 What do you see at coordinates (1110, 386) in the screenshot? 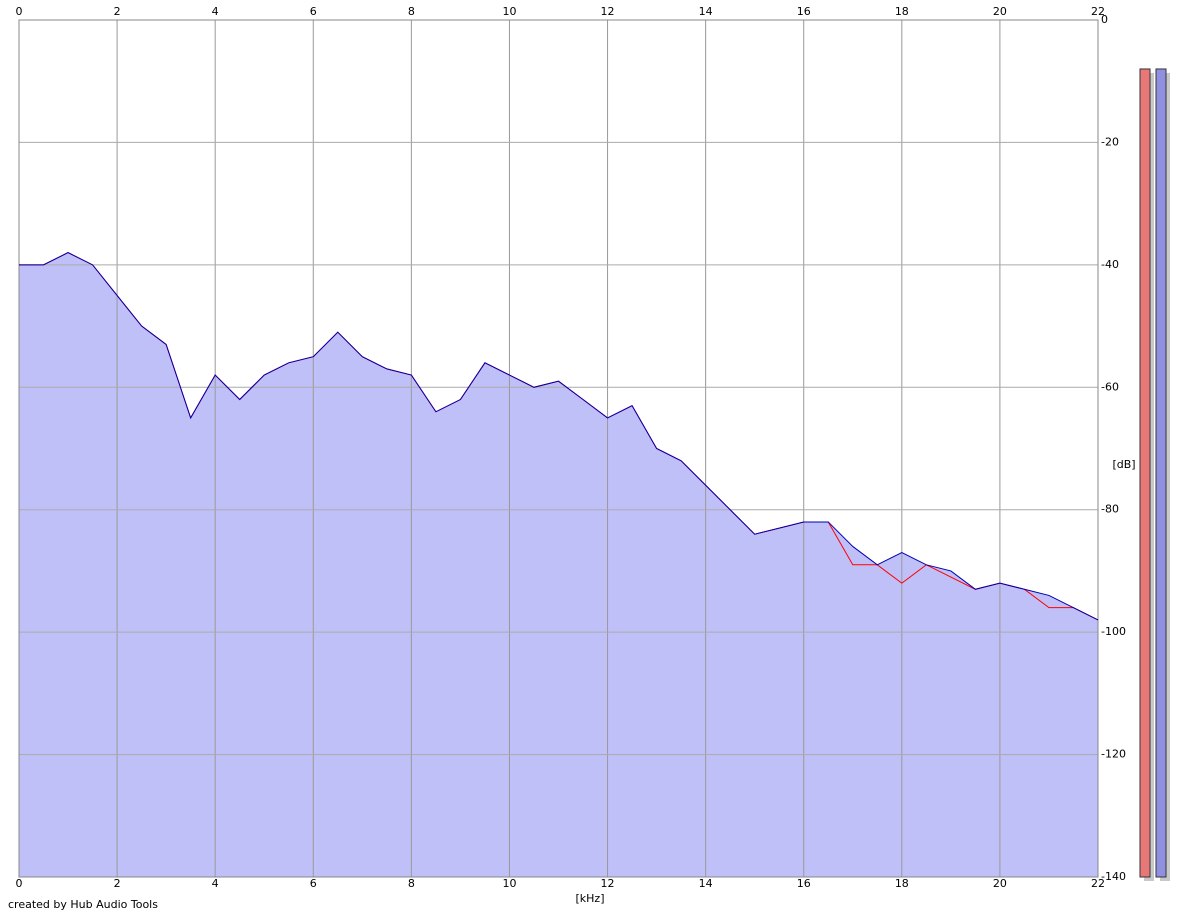
I see `y-tick-label: -60` at bounding box center [1110, 386].